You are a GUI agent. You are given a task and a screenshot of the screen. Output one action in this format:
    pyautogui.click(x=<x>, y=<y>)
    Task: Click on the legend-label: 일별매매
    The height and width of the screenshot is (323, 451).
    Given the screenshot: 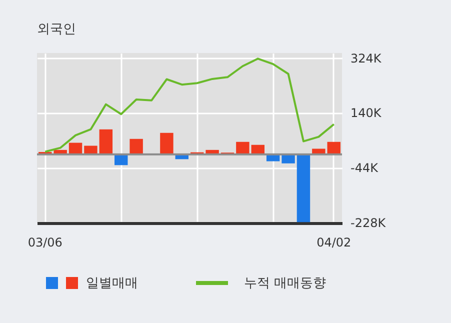 What is the action you would take?
    pyautogui.click(x=112, y=283)
    